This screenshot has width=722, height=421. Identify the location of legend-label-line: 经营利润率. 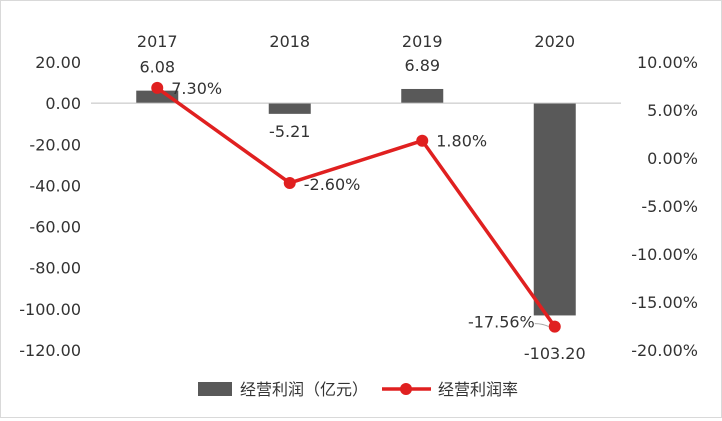
(478, 389).